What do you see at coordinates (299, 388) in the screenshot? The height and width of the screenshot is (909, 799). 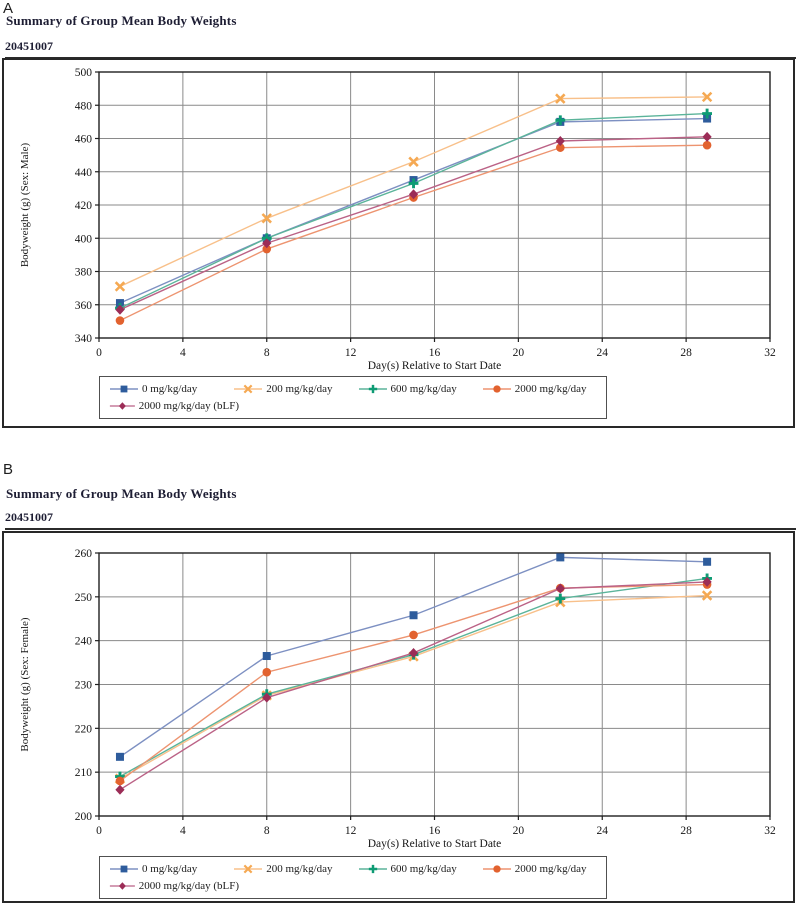 I see `legend-label: 200 mg/kg/day` at bounding box center [299, 388].